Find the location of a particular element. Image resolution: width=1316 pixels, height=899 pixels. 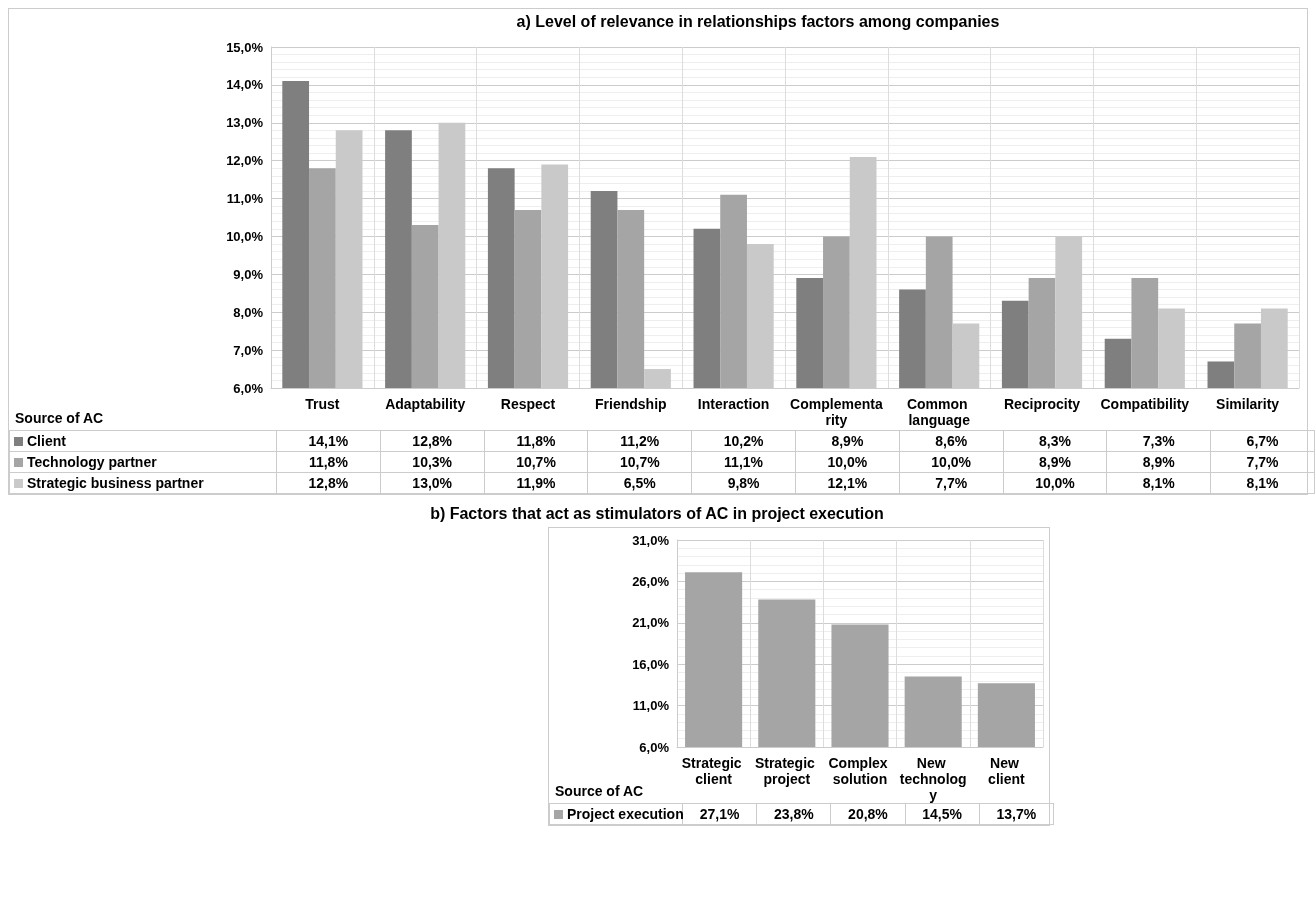

data-label: 14,5% is located at coordinates (942, 814).